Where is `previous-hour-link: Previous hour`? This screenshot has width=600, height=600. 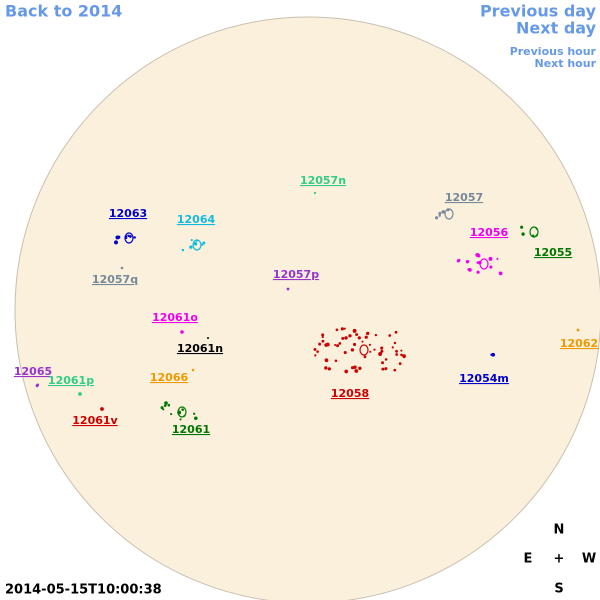
previous-hour-link: Previous hour is located at coordinates (553, 51).